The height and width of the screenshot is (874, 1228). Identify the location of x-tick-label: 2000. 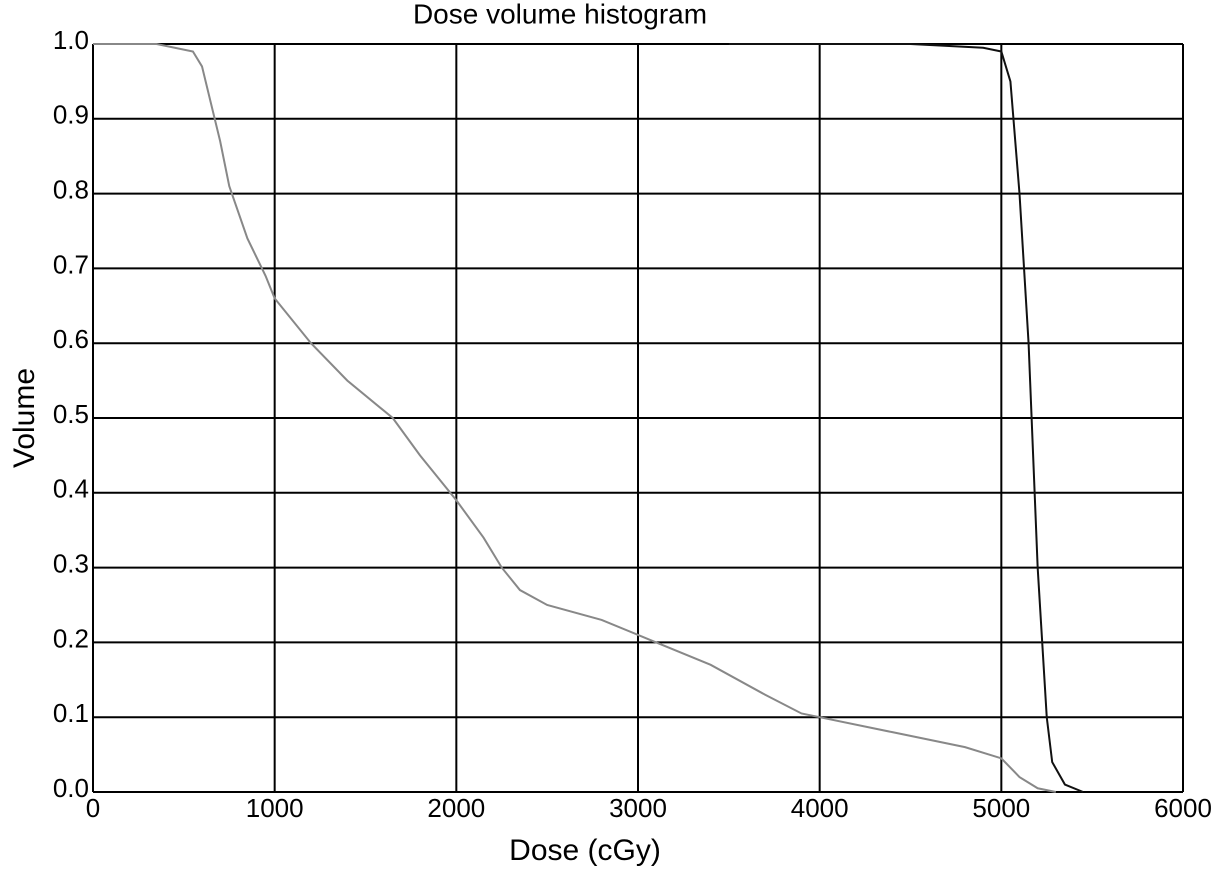
(456, 808).